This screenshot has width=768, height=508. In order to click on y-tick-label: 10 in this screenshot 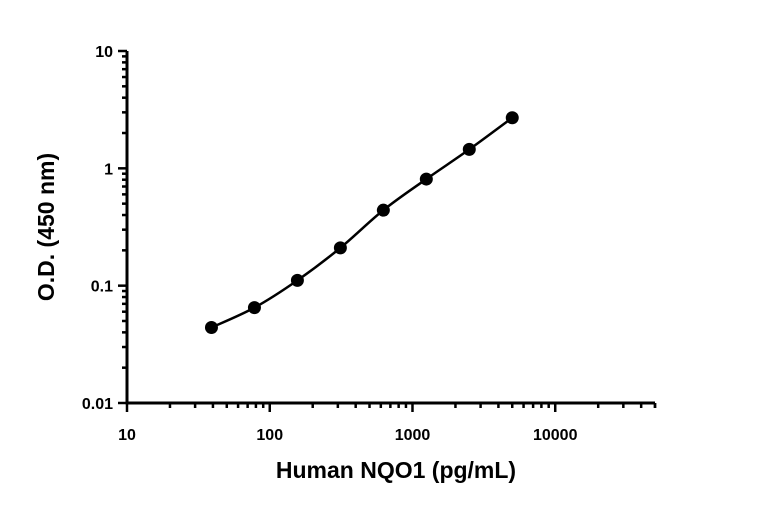, I will do `click(104, 52)`.